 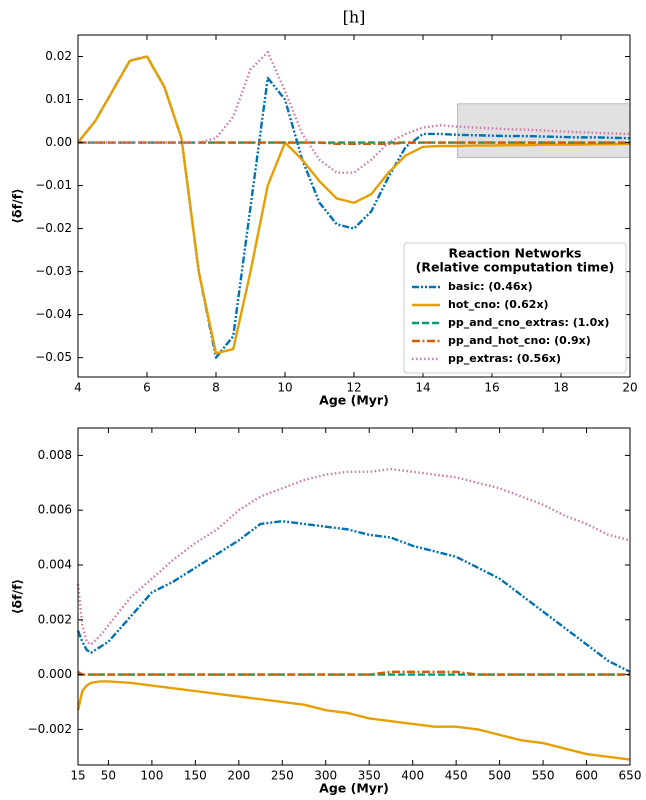 What do you see at coordinates (514, 253) in the screenshot?
I see `legend-title: Reaction Networks` at bounding box center [514, 253].